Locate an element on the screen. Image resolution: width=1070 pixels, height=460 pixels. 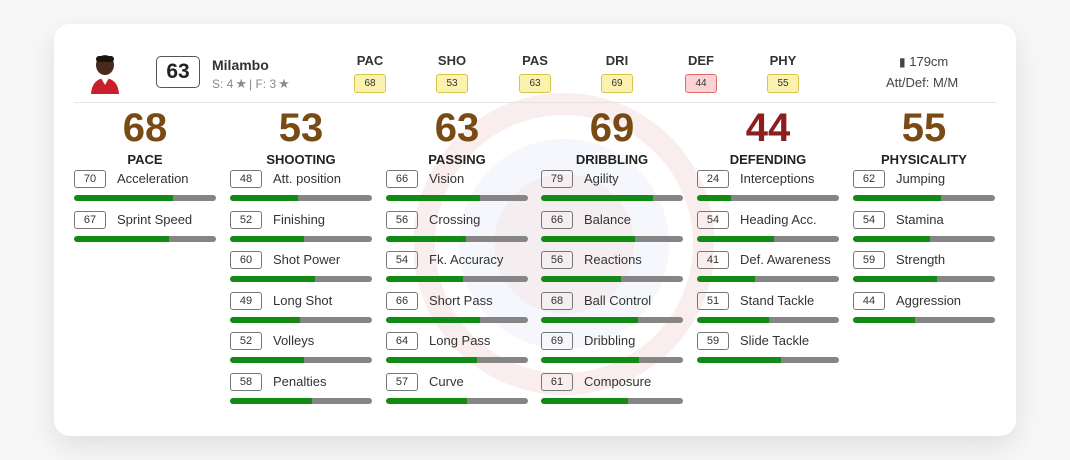
overall-rating: 63 is located at coordinates (178, 72).